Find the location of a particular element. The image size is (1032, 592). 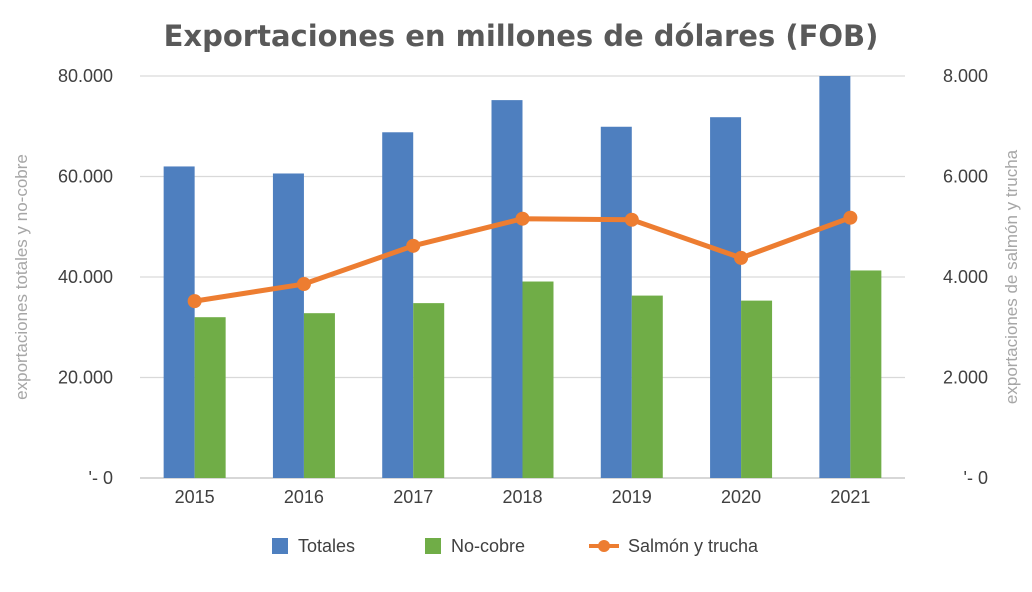

legend-label: Salmón y trucha is located at coordinates (693, 546).